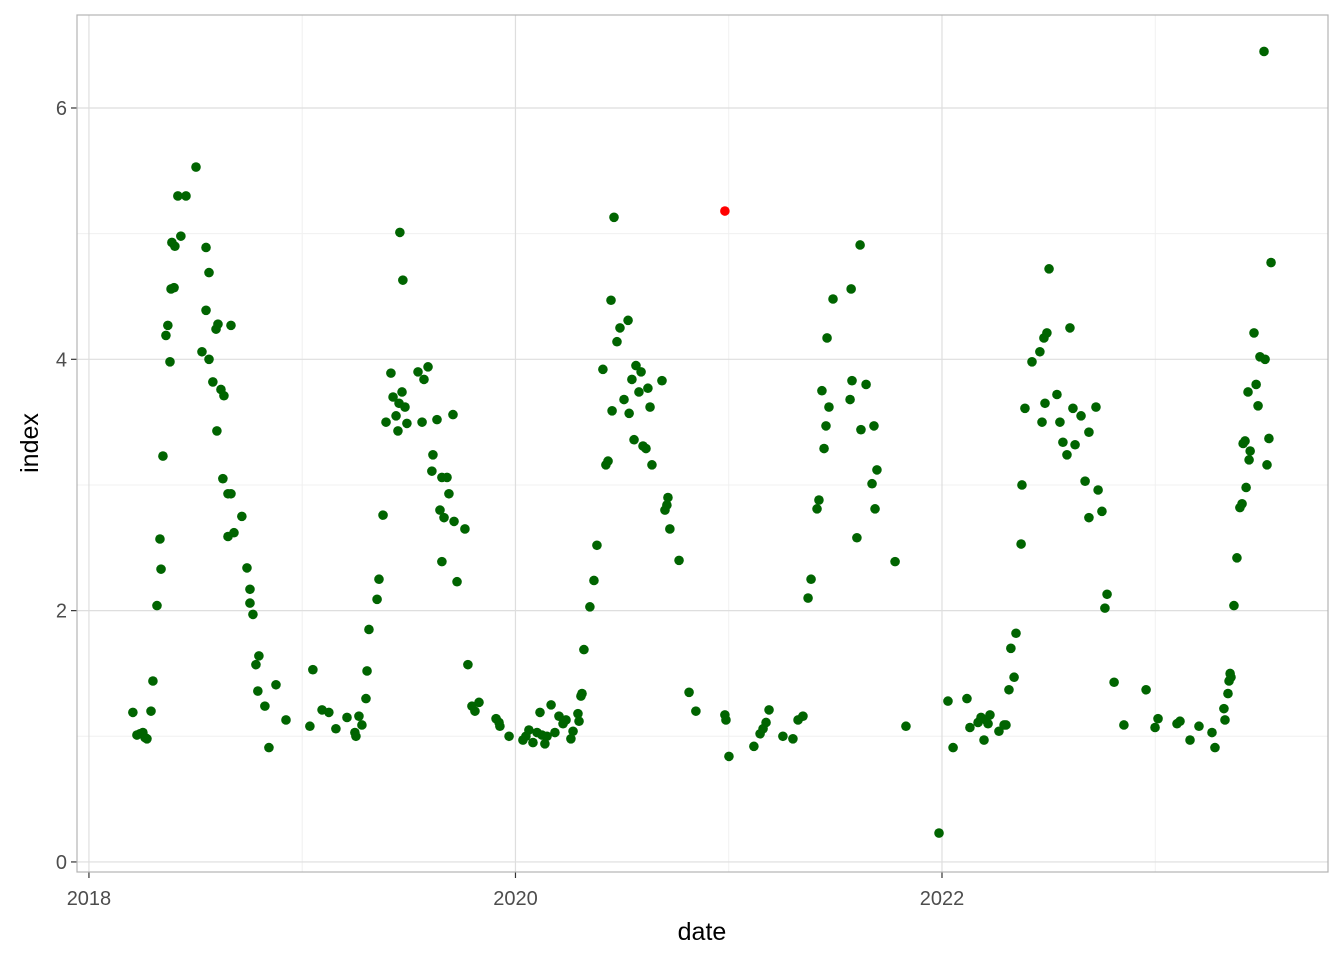 This screenshot has height=960, width=1344. What do you see at coordinates (89, 899) in the screenshot?
I see `x-tick-label: 2018` at bounding box center [89, 899].